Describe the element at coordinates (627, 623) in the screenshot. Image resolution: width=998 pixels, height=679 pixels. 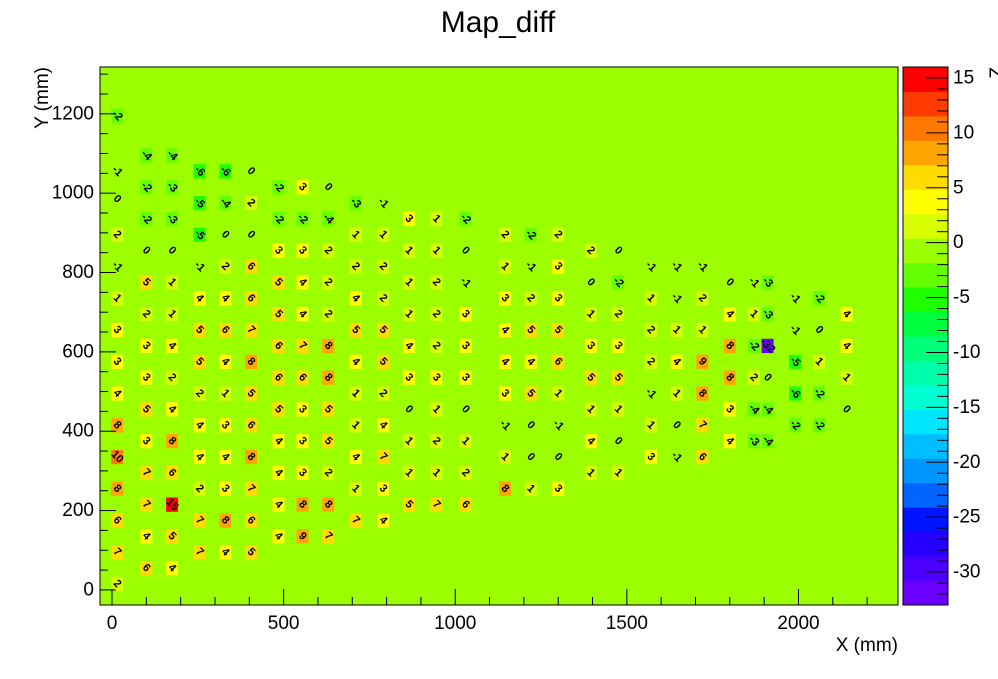
I see `x-tick-label: 1500` at that location.